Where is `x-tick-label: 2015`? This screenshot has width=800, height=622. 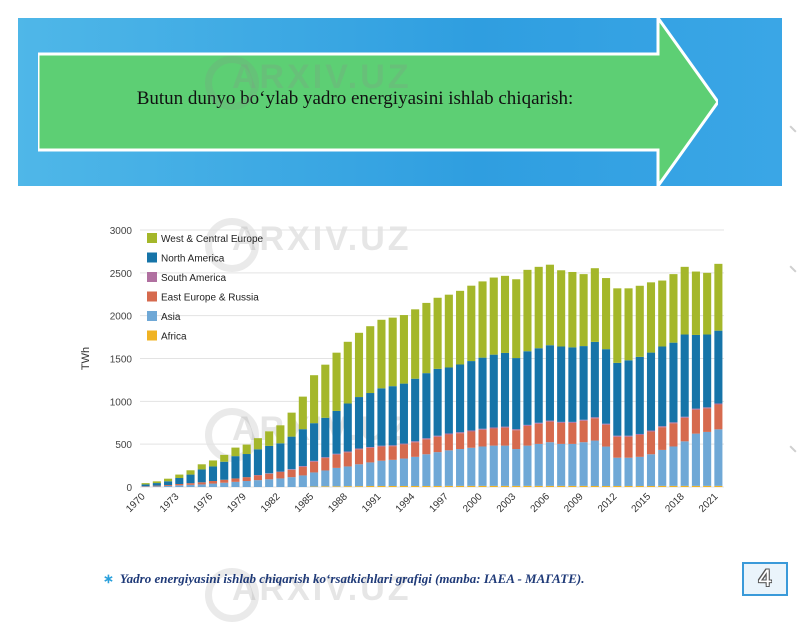 x-tick-label: 2015 is located at coordinates (642, 503).